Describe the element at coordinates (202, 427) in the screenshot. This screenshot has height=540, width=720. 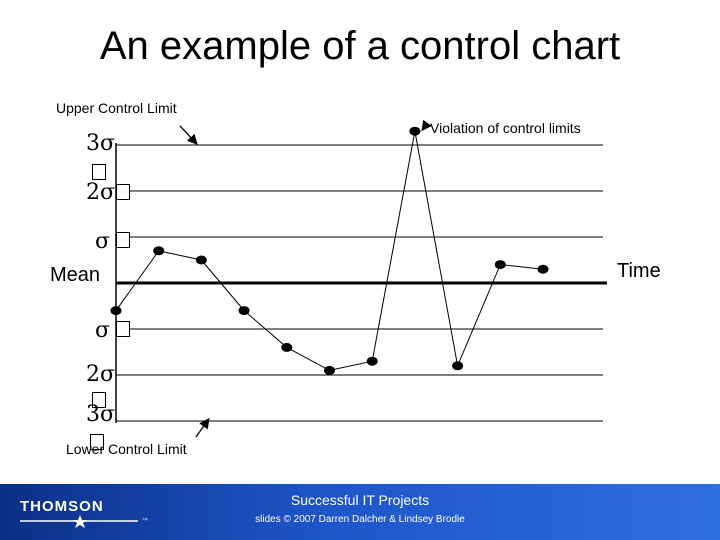
I see `lower-limit-arrow` at that location.